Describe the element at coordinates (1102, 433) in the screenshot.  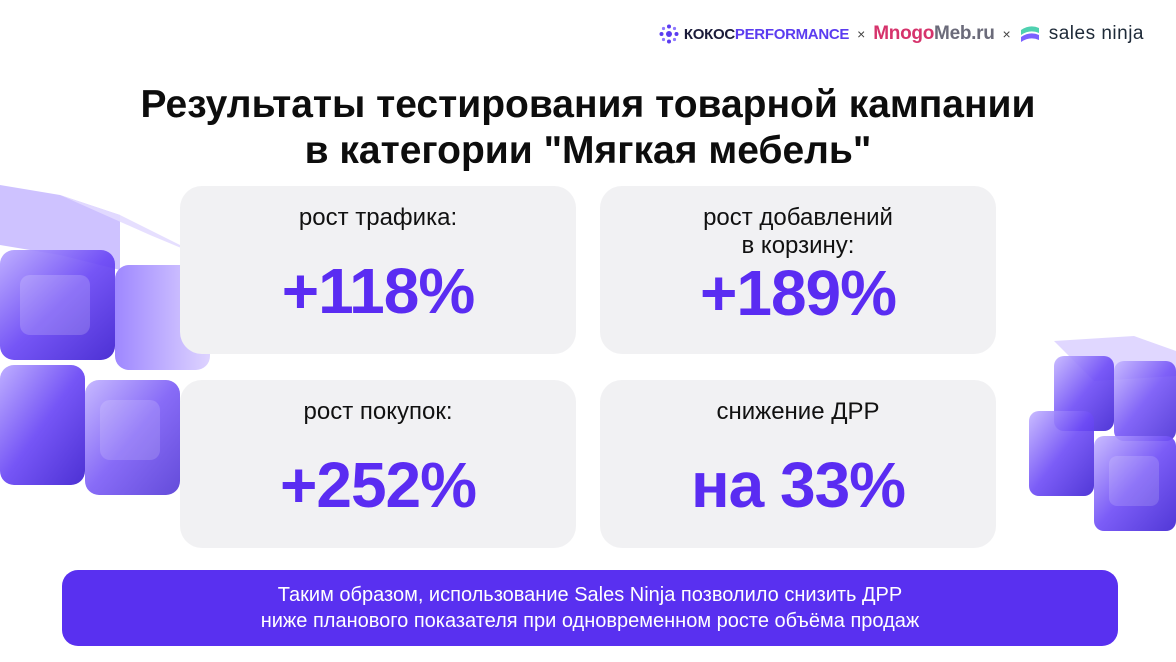
I see `right-cube-decoration` at that location.